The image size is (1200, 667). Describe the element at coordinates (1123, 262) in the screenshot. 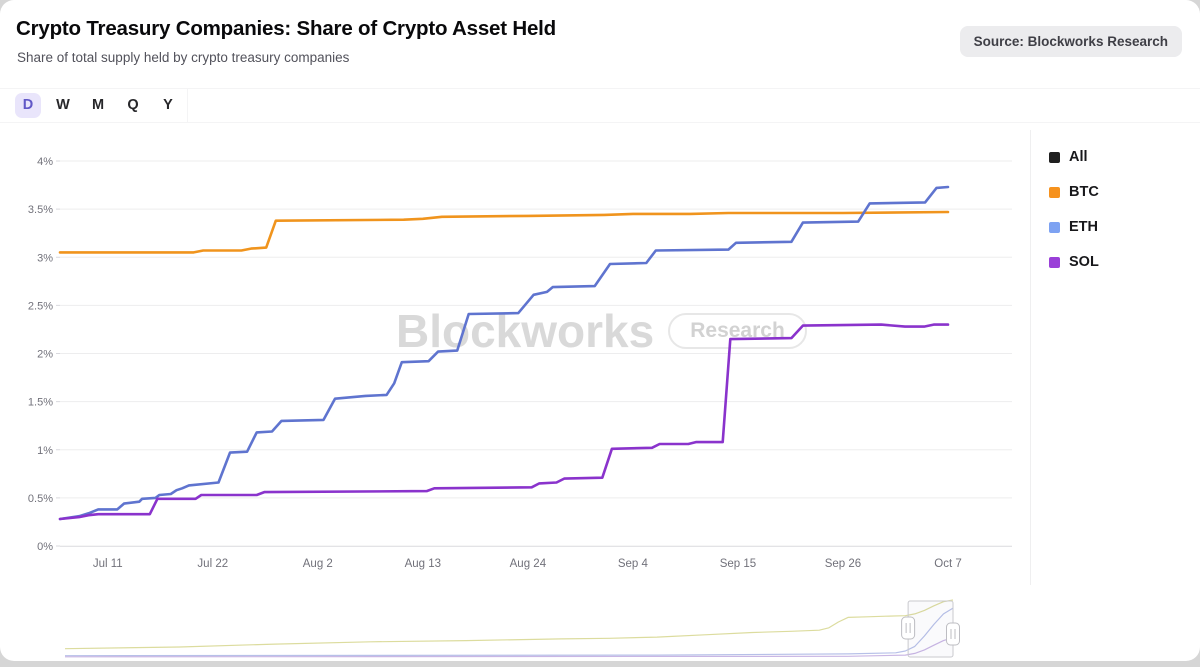

I see `legend-item-sol: SOL` at that location.